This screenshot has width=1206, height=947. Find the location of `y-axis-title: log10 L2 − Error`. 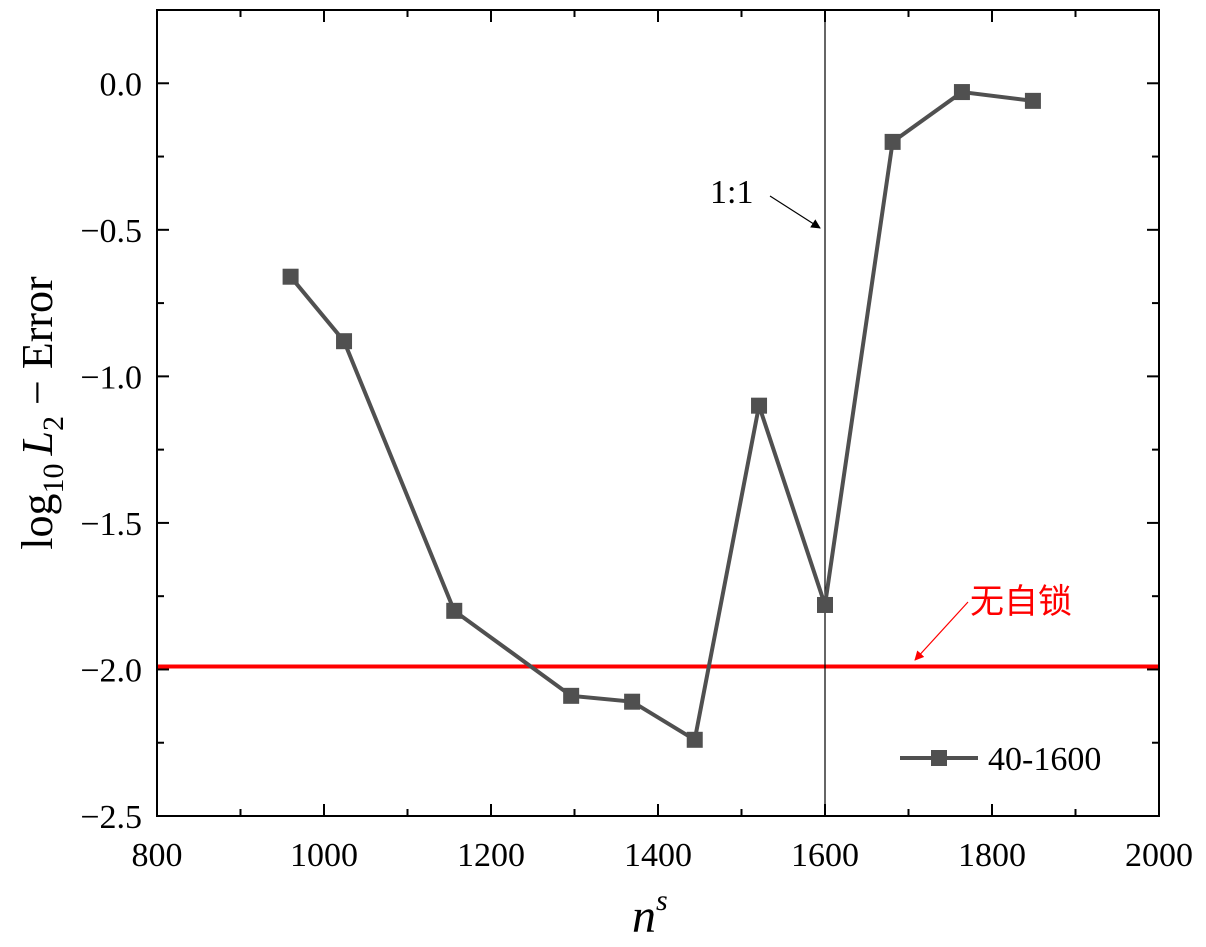

y-axis-title: log10 L2 − Error is located at coordinates (41, 413).